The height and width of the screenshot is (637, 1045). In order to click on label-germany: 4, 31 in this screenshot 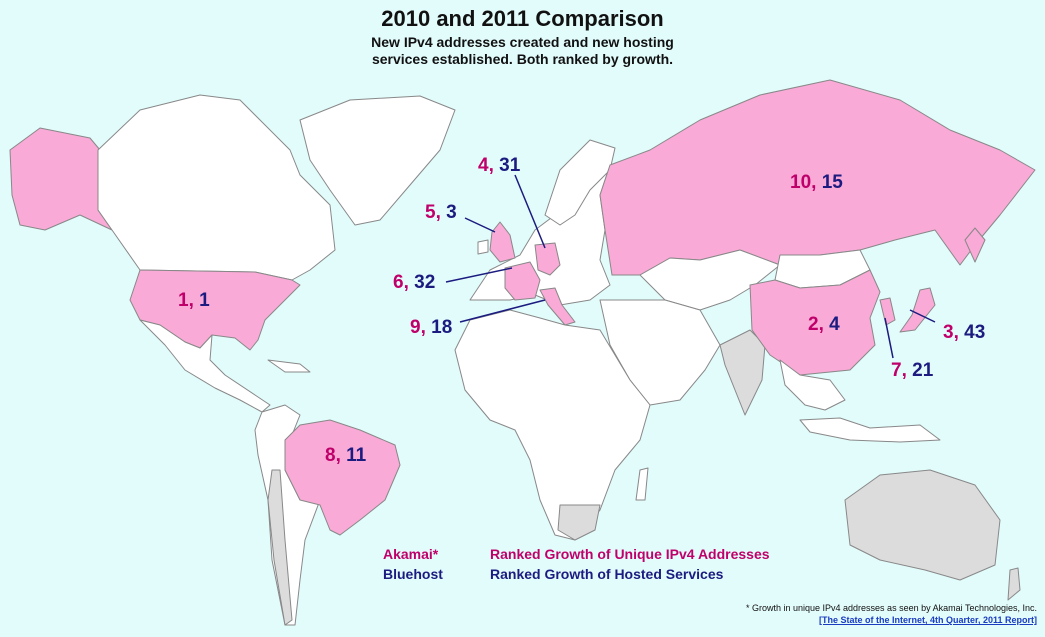, I will do `click(499, 165)`.